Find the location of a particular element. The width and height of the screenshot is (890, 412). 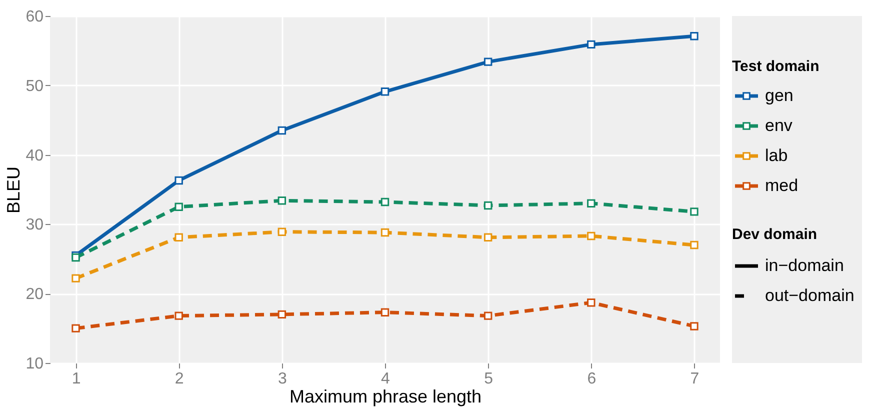

legend-label: gen is located at coordinates (779, 95).